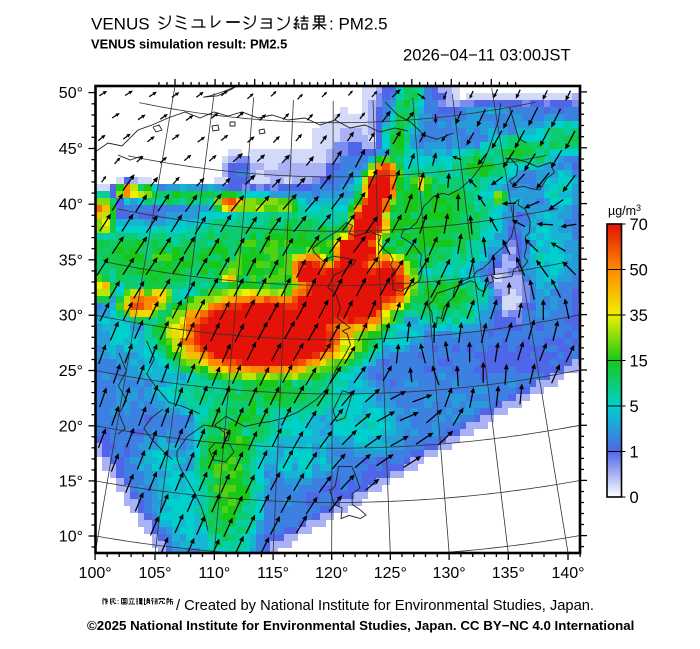 This screenshot has width=700, height=649. Describe the element at coordinates (390, 573) in the screenshot. I see `svg-text: 125°` at that location.